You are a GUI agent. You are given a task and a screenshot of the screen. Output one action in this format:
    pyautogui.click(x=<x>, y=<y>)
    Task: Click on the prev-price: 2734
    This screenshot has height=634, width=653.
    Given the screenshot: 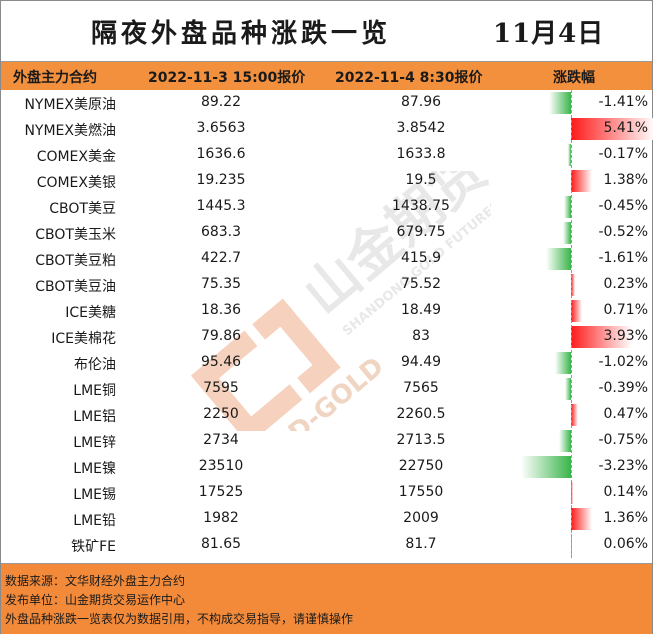 What is the action you would take?
    pyautogui.click(x=221, y=440)
    